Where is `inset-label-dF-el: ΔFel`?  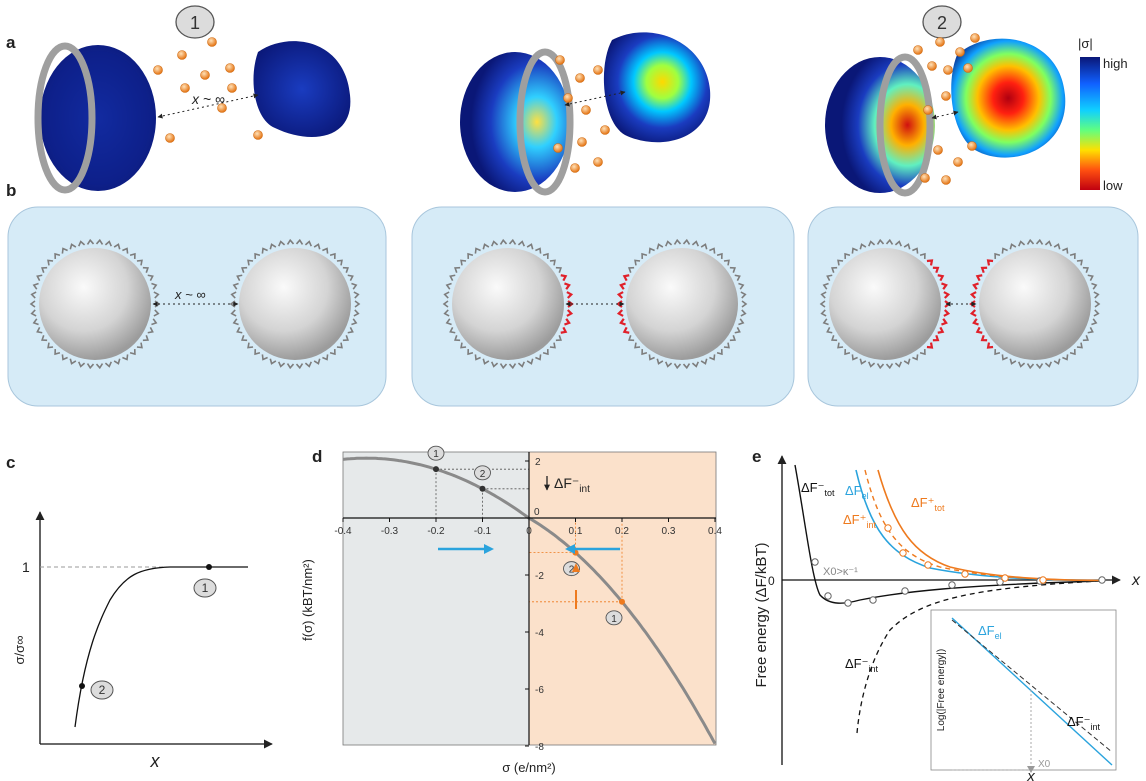 inset-label-dF-el: ΔFel is located at coordinates (990, 632).